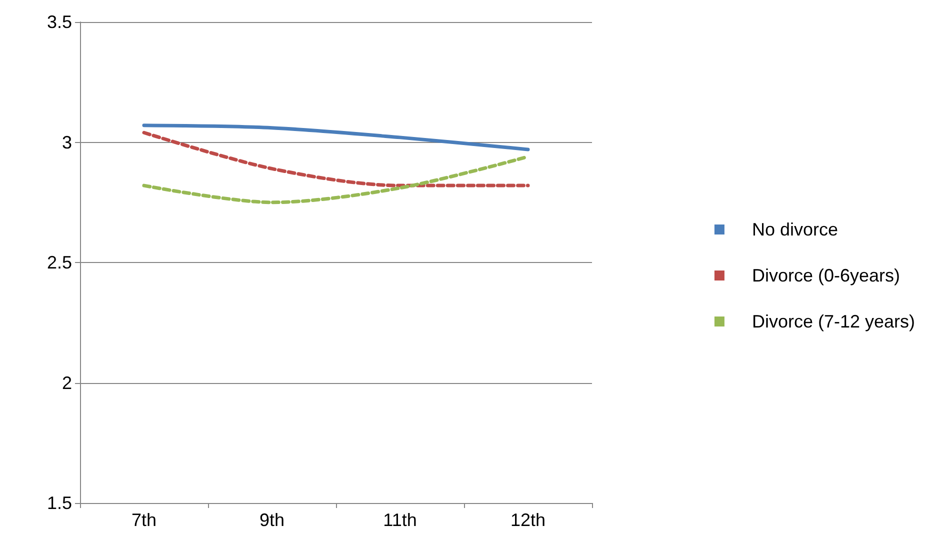  Describe the element at coordinates (272, 520) in the screenshot. I see `x-tick-label: 9th` at that location.